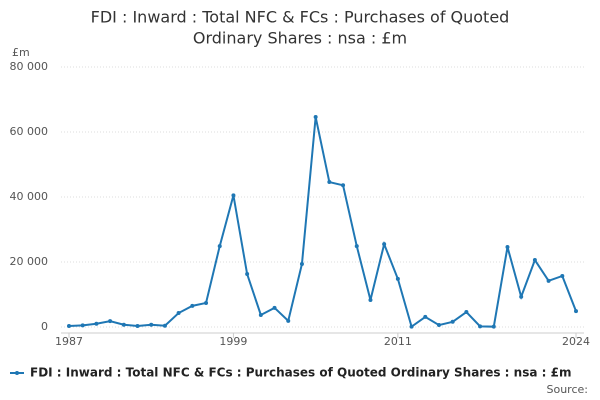 This screenshot has width=600, height=400. I want to click on y-tick-label: 20 000, so click(29, 261).